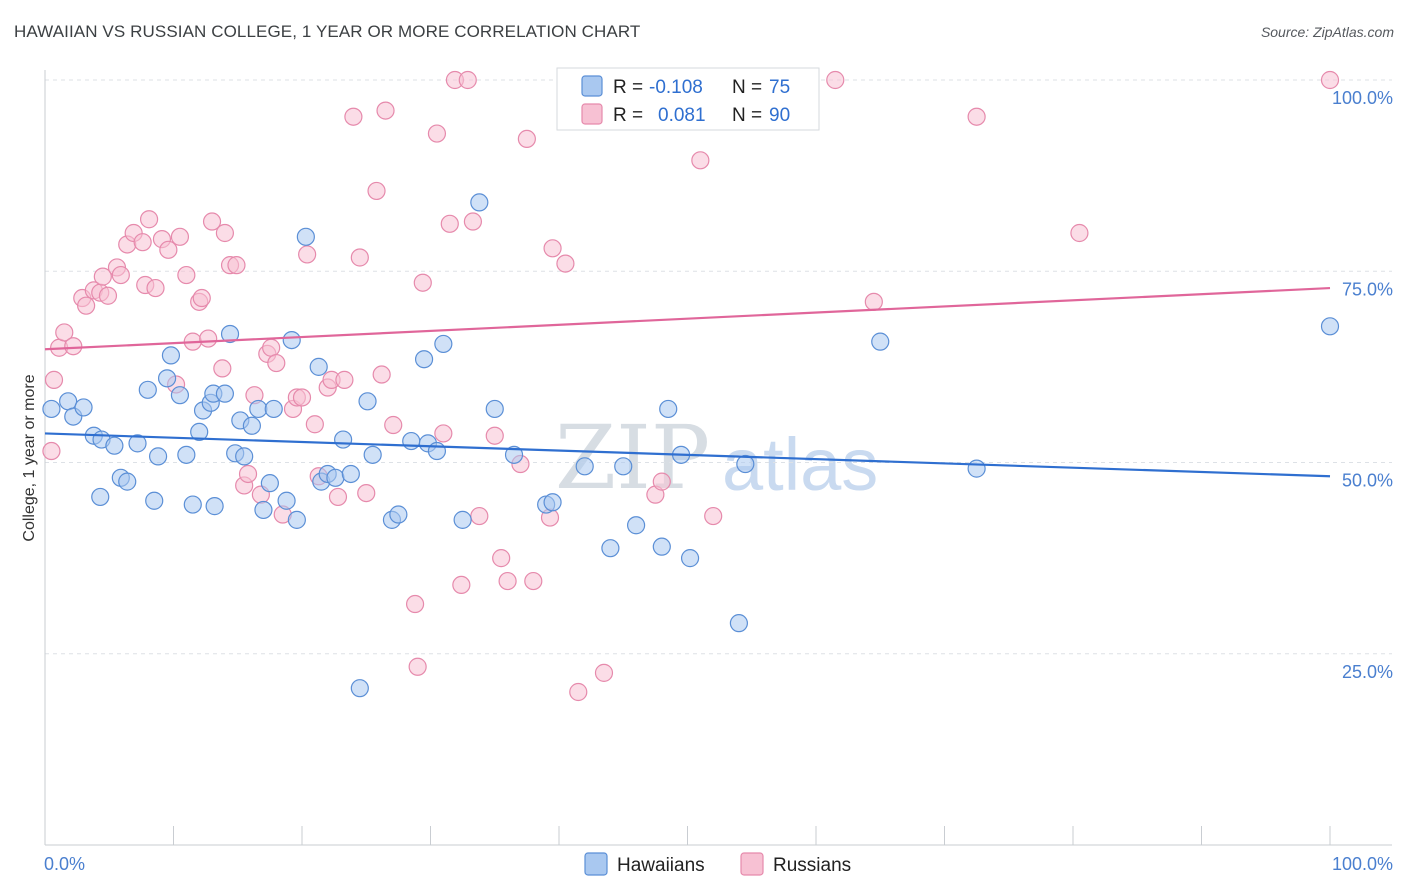 This screenshot has height=892, width=1406. What do you see at coordinates (661, 865) in the screenshot?
I see `legend-label-hawaiians: Hawaiians` at bounding box center [661, 865].